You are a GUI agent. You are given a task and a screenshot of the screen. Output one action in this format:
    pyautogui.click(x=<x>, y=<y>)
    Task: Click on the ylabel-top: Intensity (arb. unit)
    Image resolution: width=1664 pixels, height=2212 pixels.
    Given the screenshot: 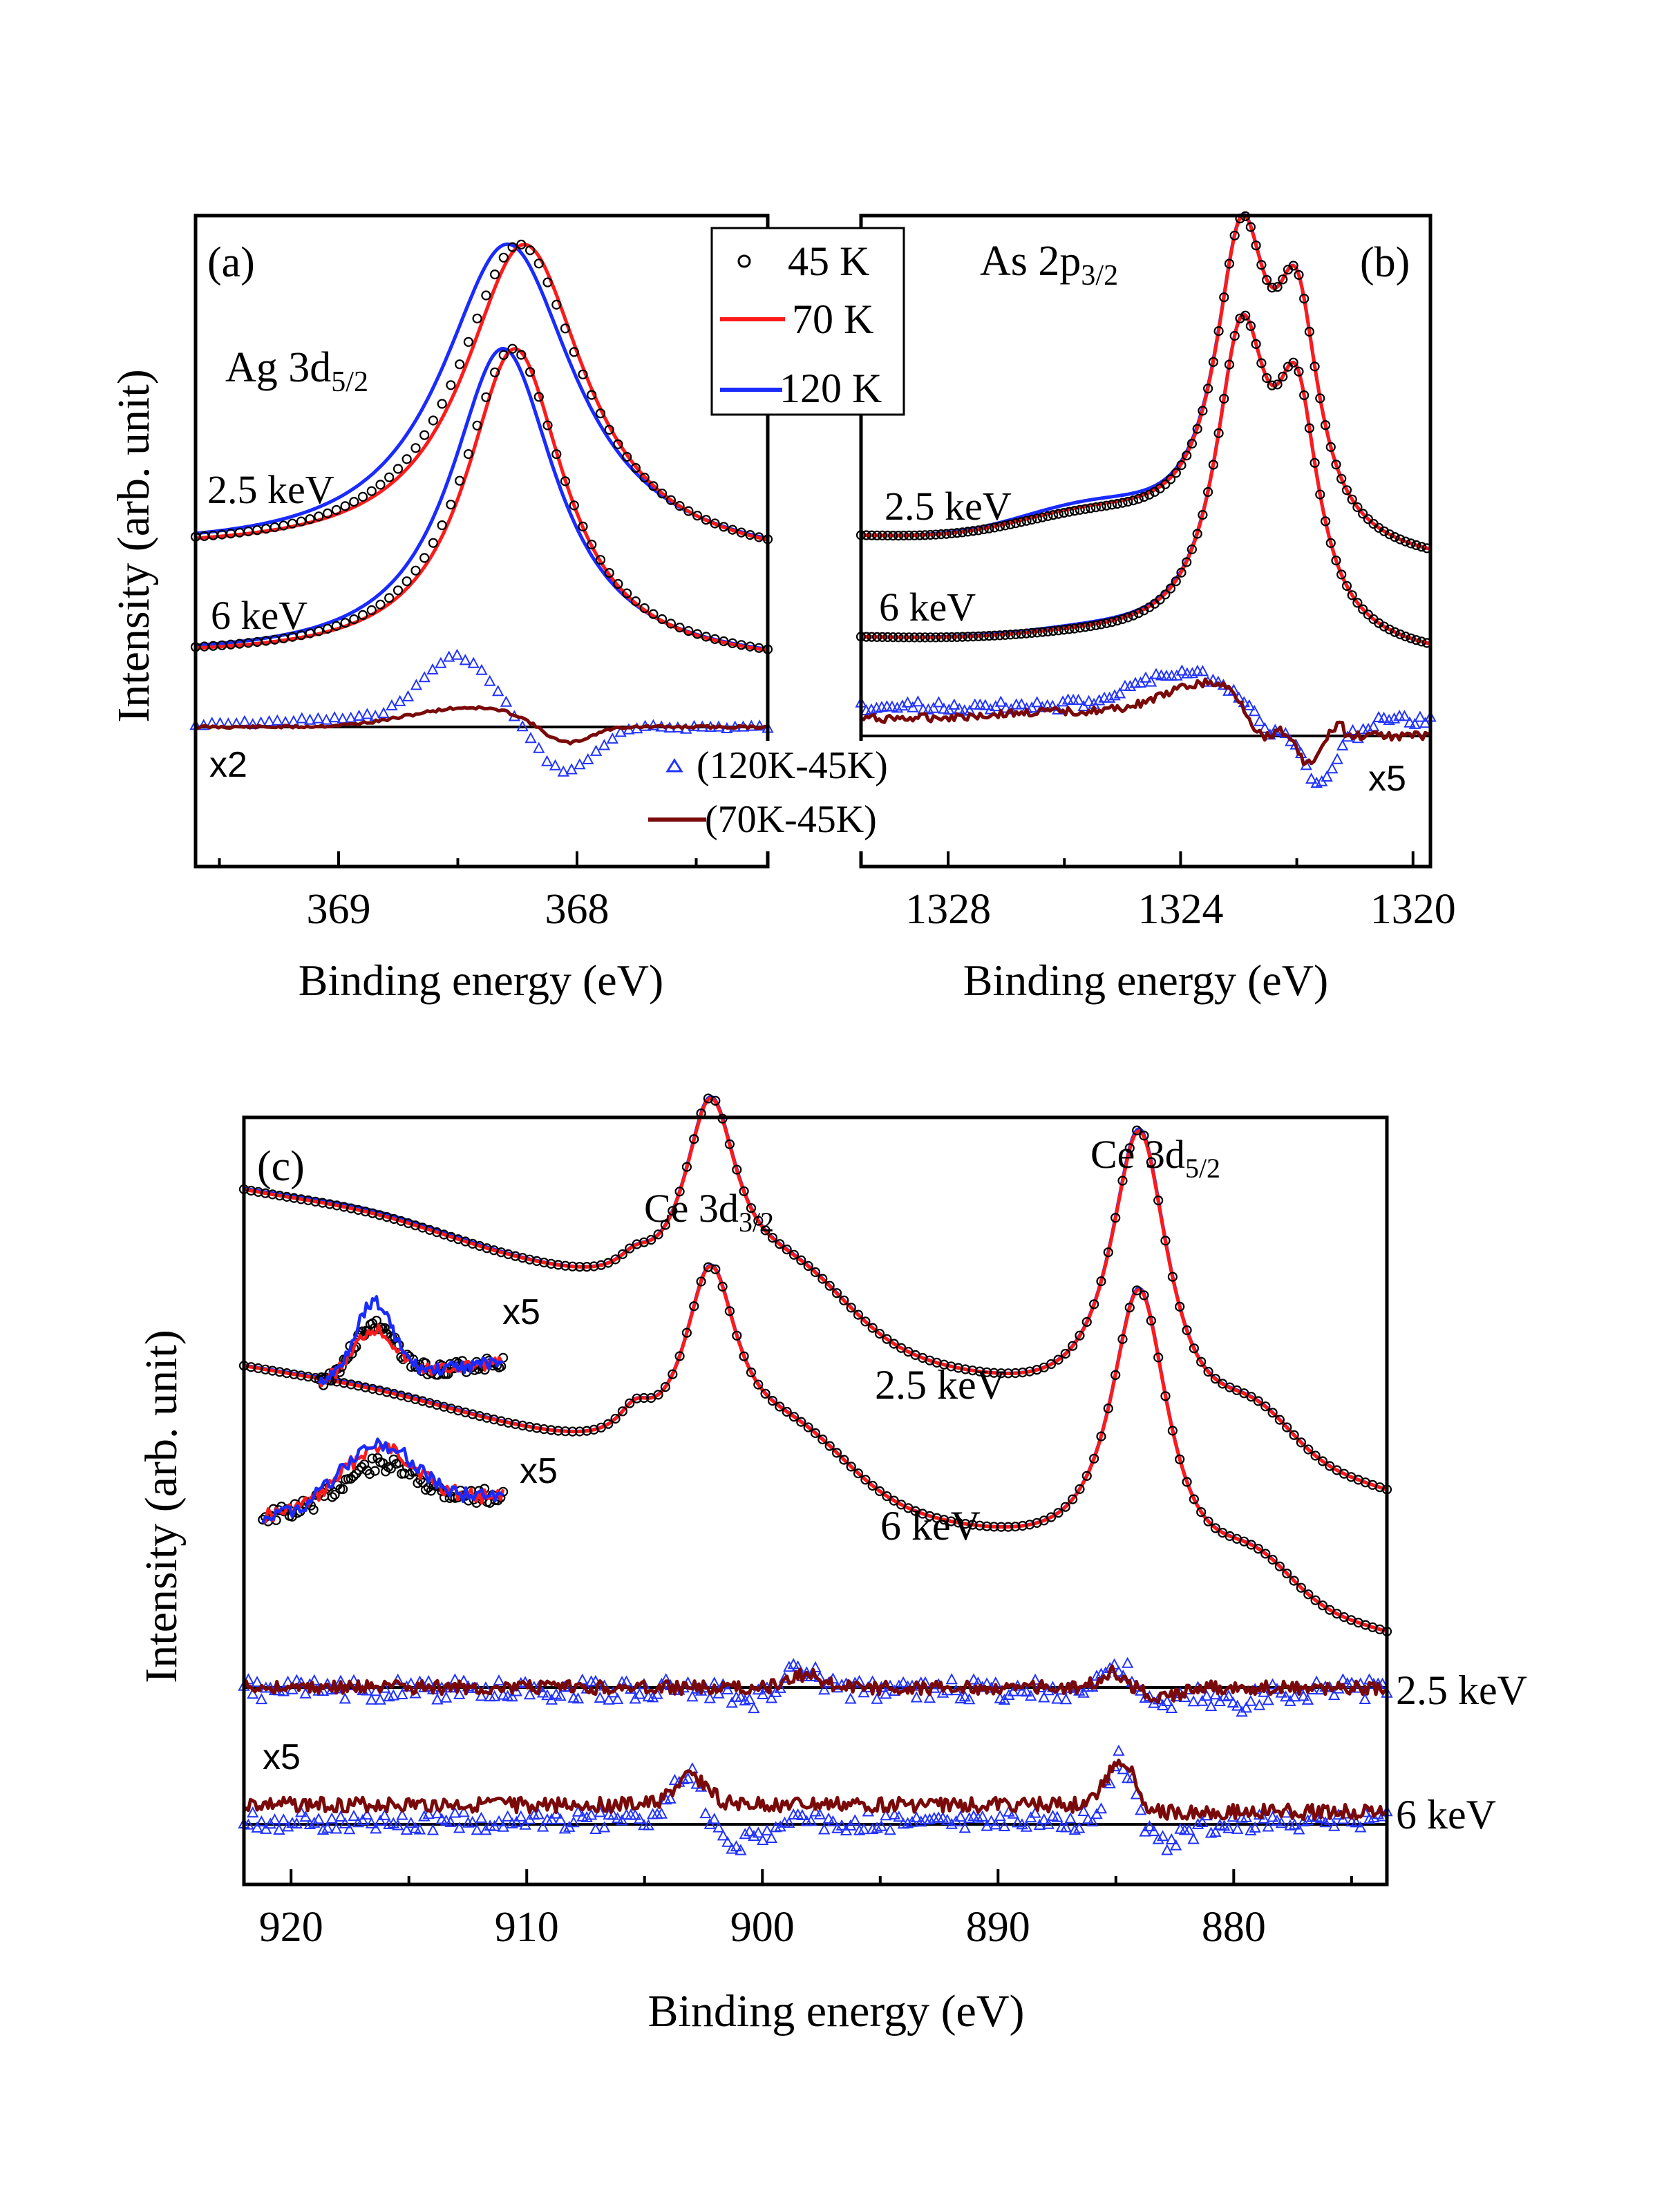 What is the action you would take?
    pyautogui.click(x=133, y=545)
    